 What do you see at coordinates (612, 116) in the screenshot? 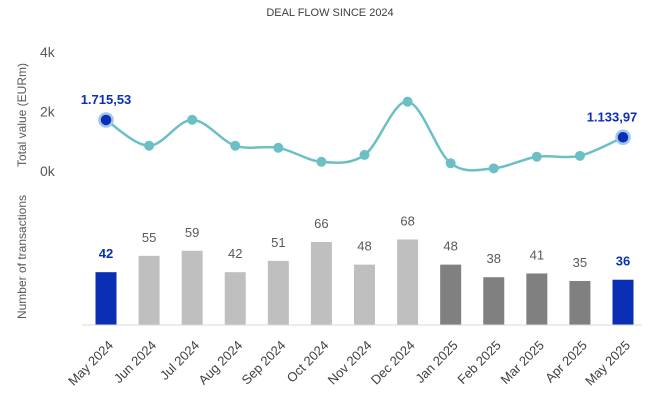
I see `line-point-data-label: 1.133,97` at bounding box center [612, 116].